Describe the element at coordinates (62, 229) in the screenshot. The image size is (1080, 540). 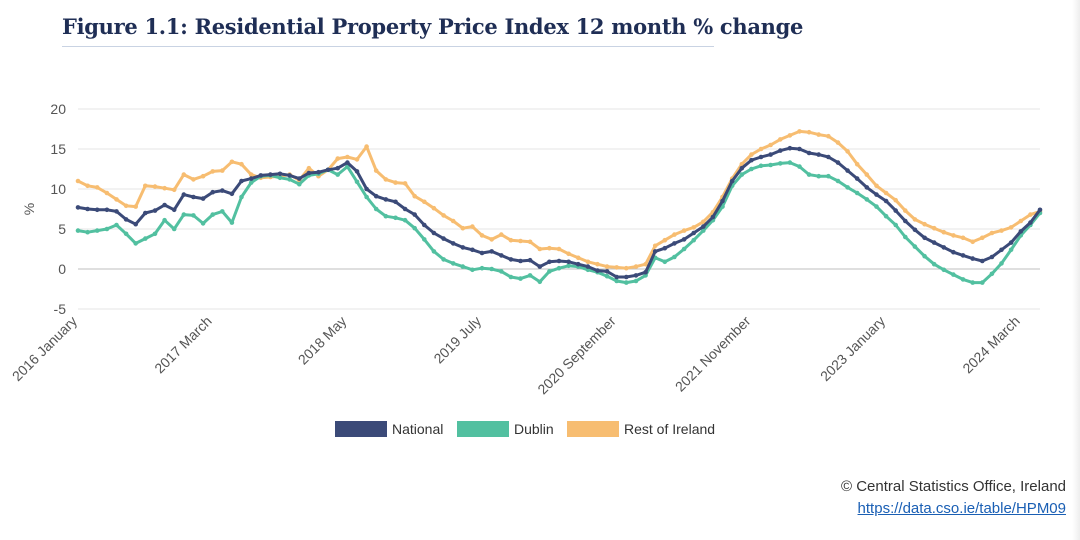
I see `y-tick-label: 5` at that location.